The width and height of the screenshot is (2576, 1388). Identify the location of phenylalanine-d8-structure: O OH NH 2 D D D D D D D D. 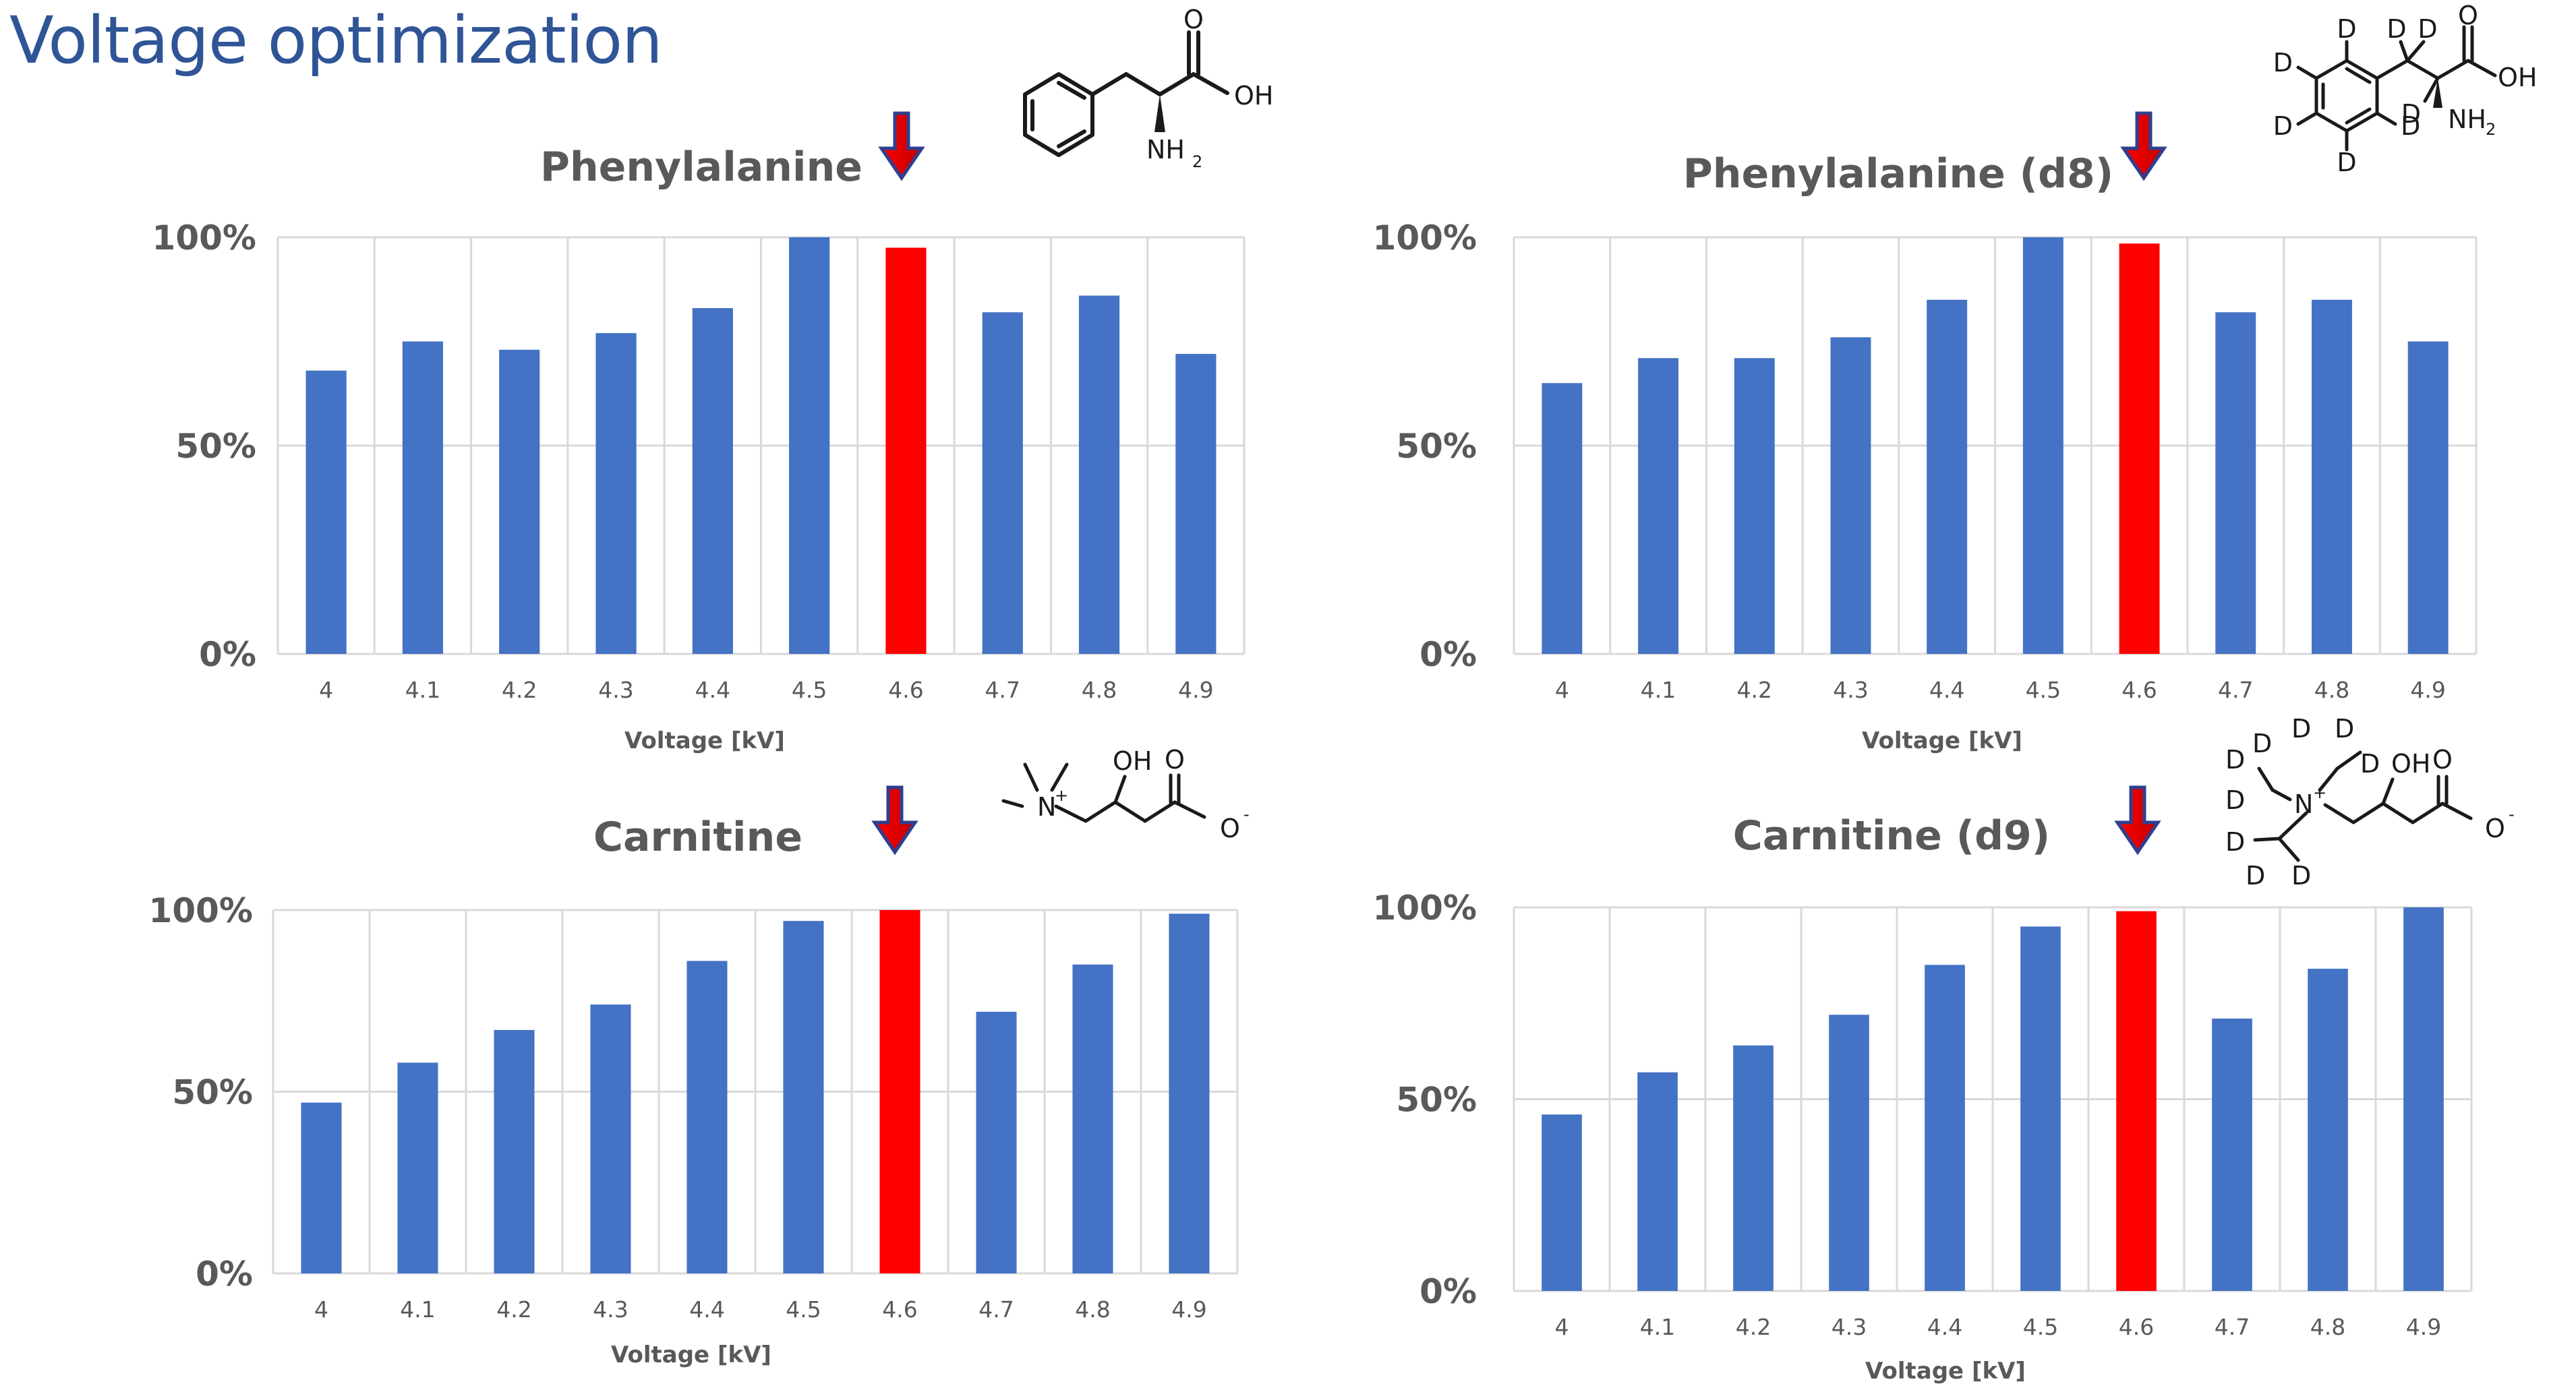
(2405, 89).